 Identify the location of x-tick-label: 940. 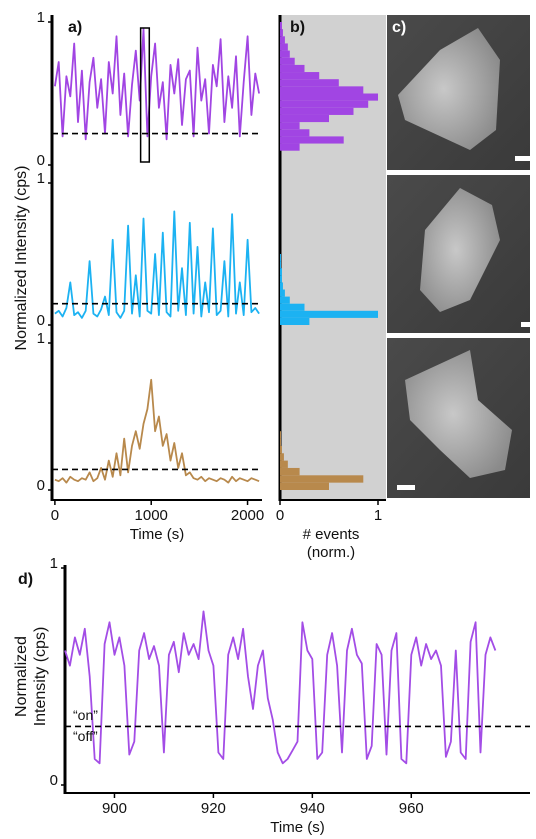
(312, 808).